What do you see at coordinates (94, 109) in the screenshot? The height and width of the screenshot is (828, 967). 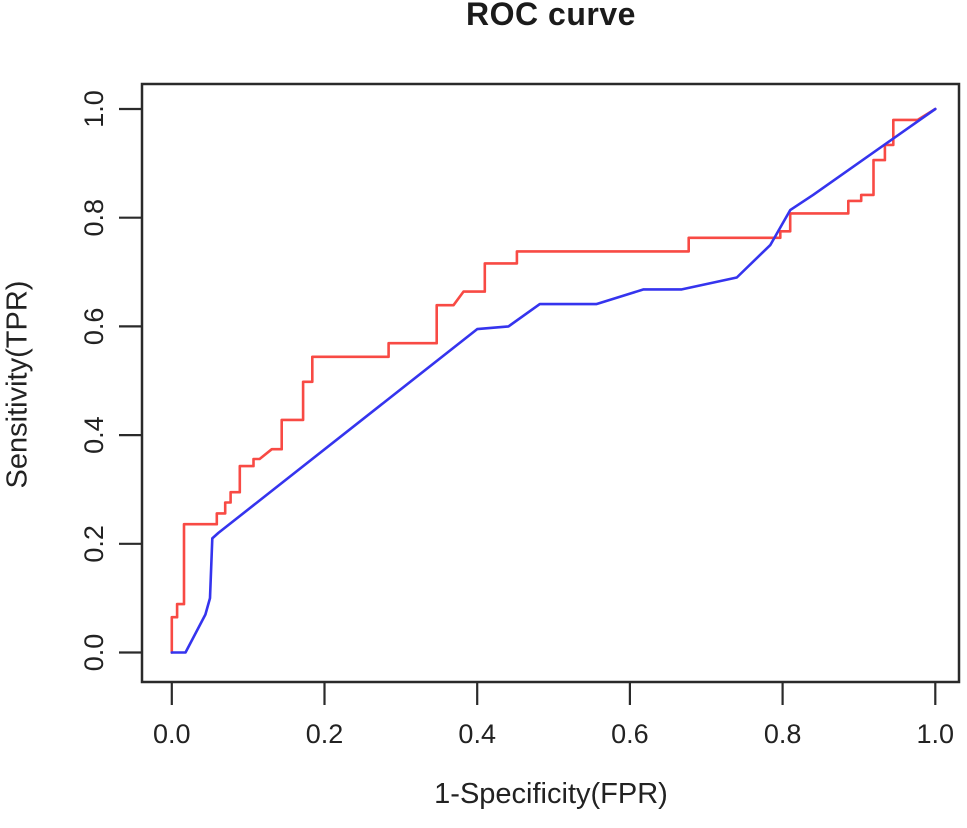 I see `y-tick-label: 1.0` at bounding box center [94, 109].